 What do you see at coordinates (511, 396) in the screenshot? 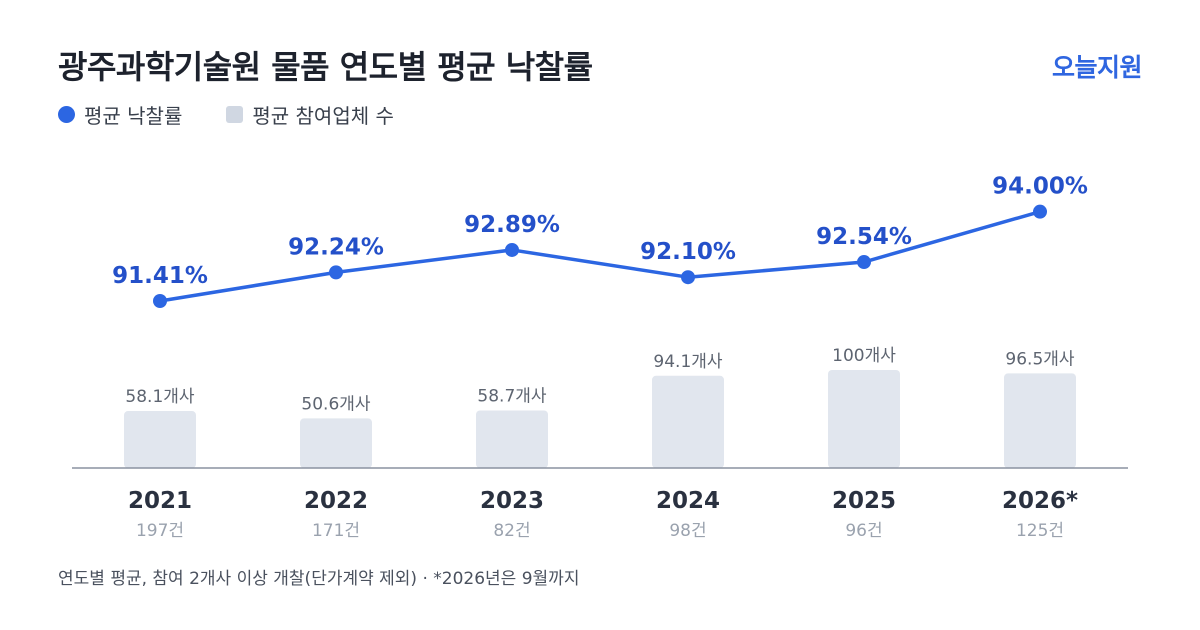
I see `bidders-bar-label: 58.7개사` at bounding box center [511, 396].